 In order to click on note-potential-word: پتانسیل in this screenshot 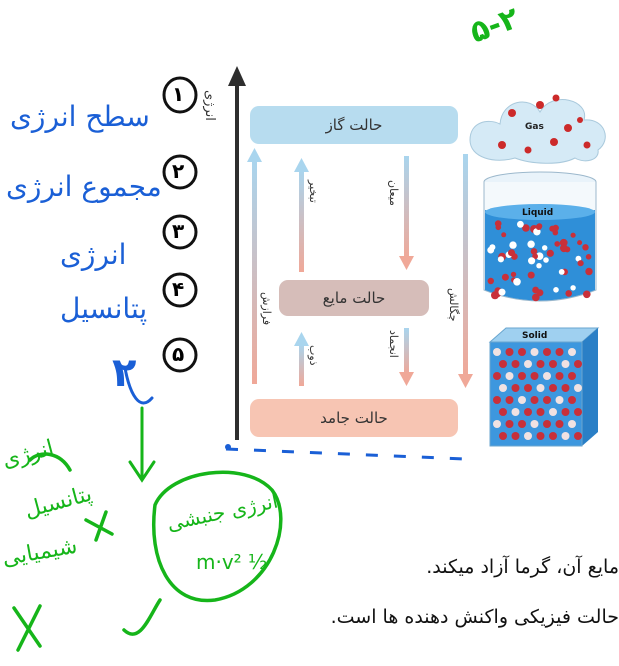, I will do `click(104, 308)`.